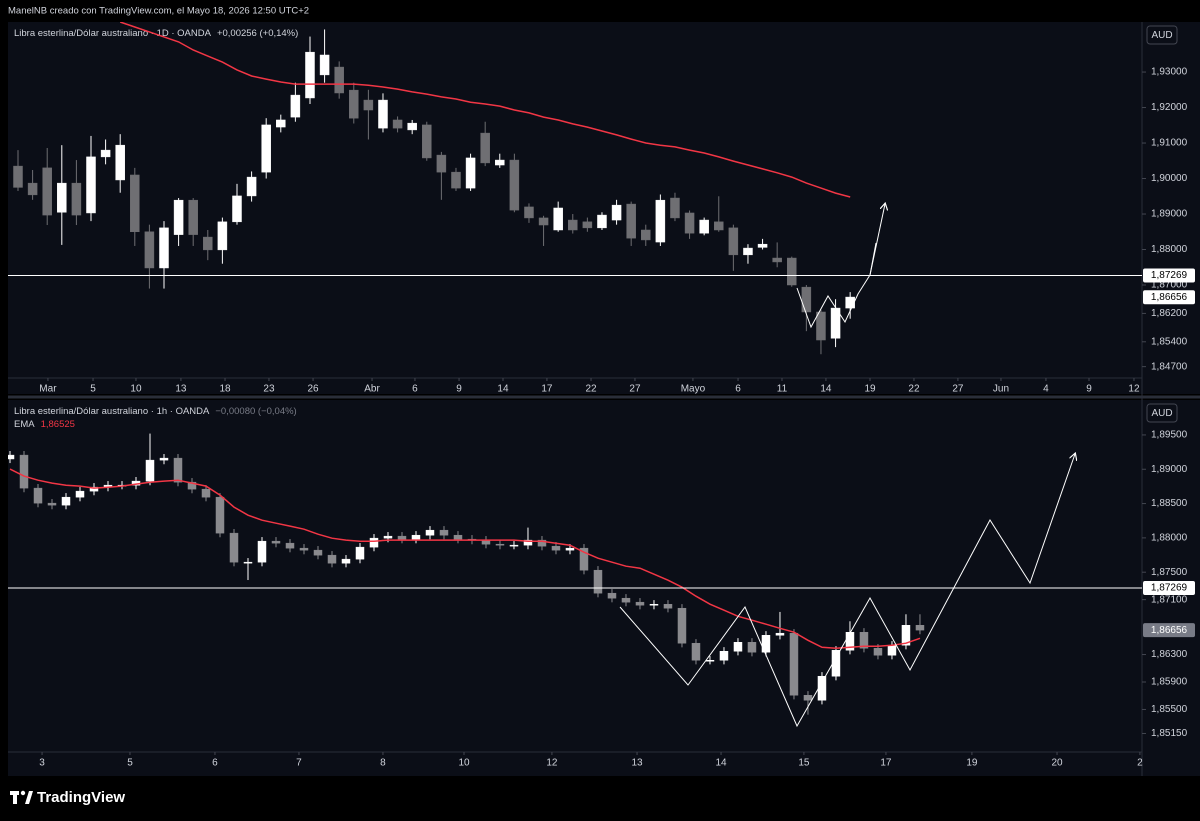  I want to click on x-tick-label: 23, so click(269, 389).